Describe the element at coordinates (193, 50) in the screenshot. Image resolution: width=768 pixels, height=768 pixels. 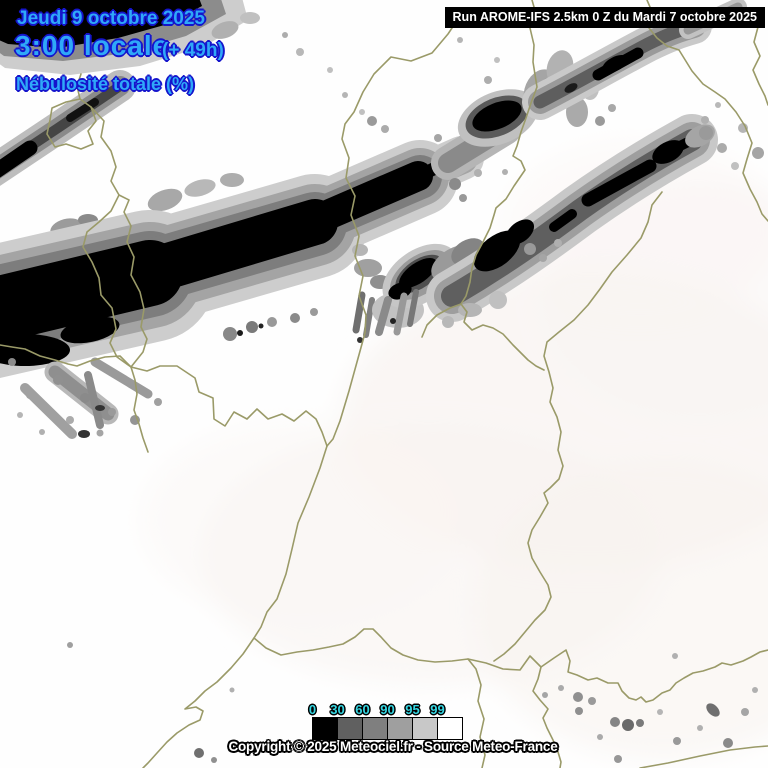
I see `forecast-offset-label: (+ 49h)` at that location.